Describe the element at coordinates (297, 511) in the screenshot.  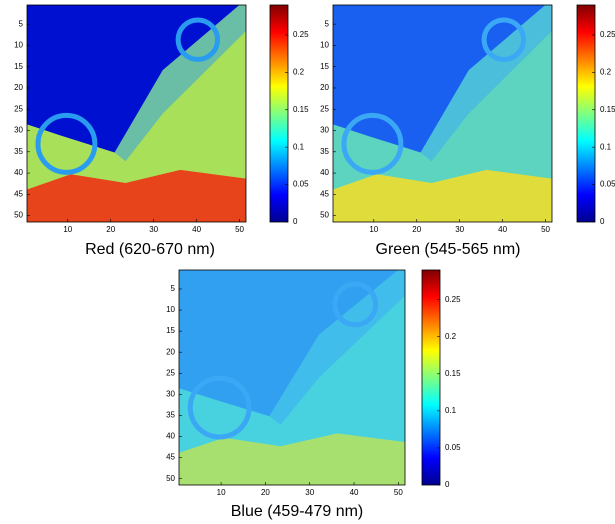
I see `caption: Blue (459-479 nm)` at that location.